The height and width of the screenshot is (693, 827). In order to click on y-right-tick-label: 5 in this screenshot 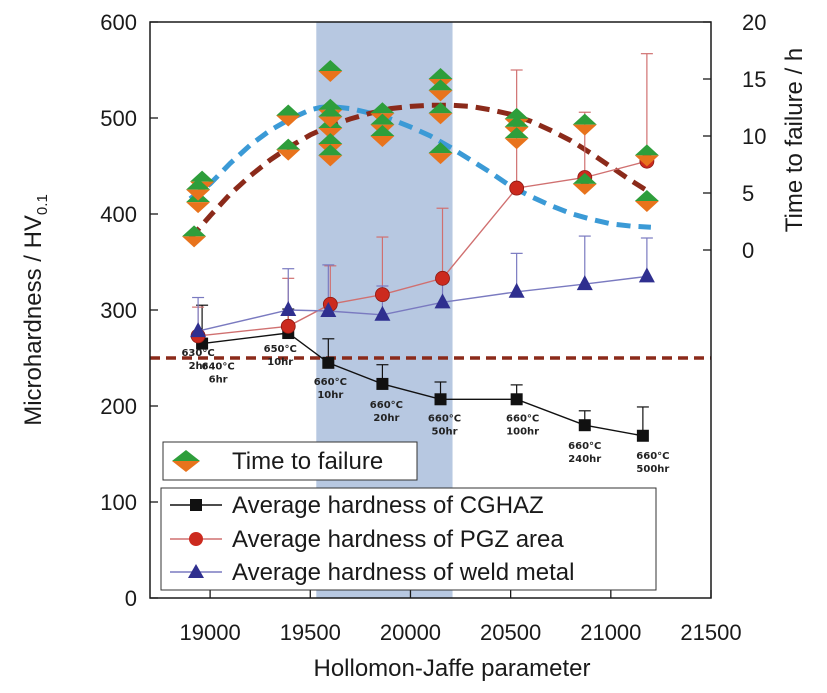, I will do `click(748, 193)`.